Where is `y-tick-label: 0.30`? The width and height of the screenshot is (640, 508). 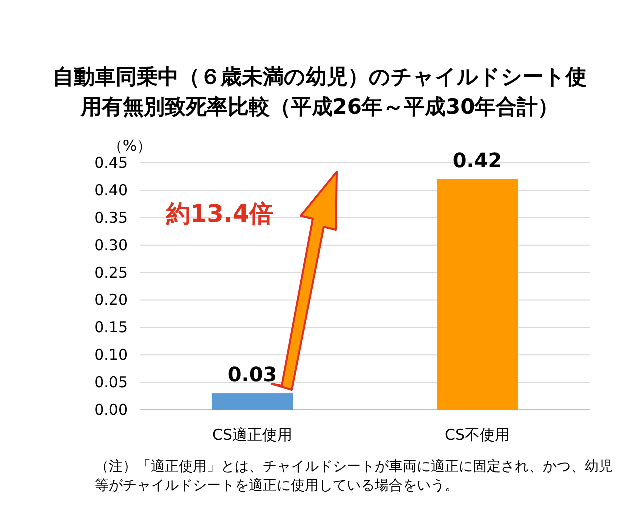 y-tick-label: 0.30 is located at coordinates (111, 245).